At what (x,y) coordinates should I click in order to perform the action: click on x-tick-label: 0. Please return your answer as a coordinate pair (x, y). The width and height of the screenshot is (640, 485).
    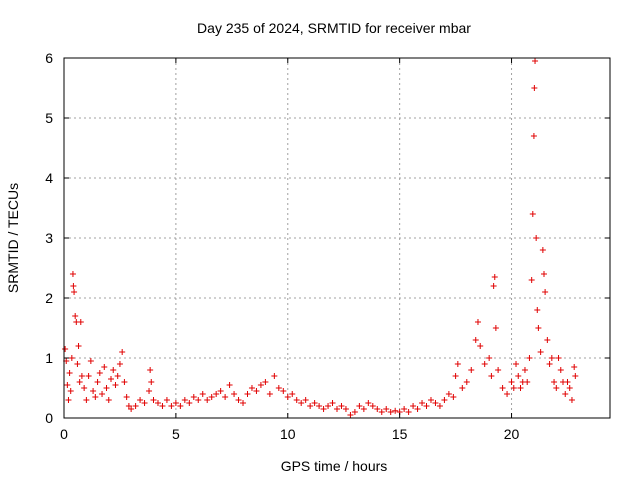
    Looking at the image, I should click on (64, 434).